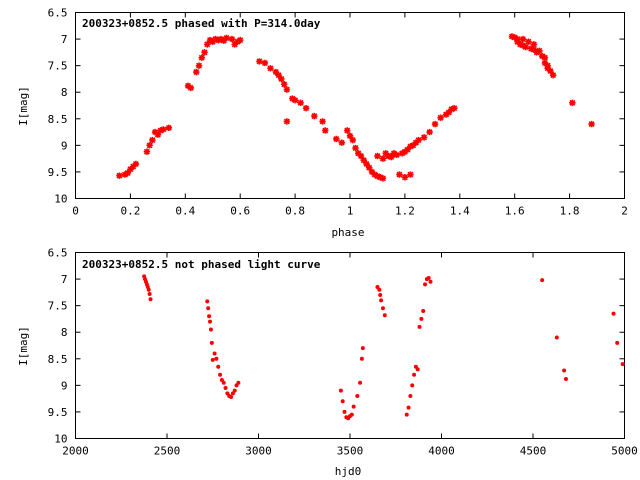 This screenshot has width=640, height=480. I want to click on y-tick-label: 9, so click(64, 385).